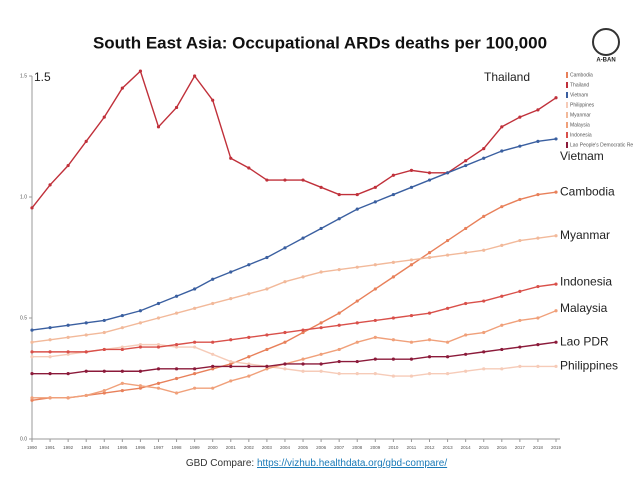  I want to click on legend-label: Malaysia, so click(580, 125).